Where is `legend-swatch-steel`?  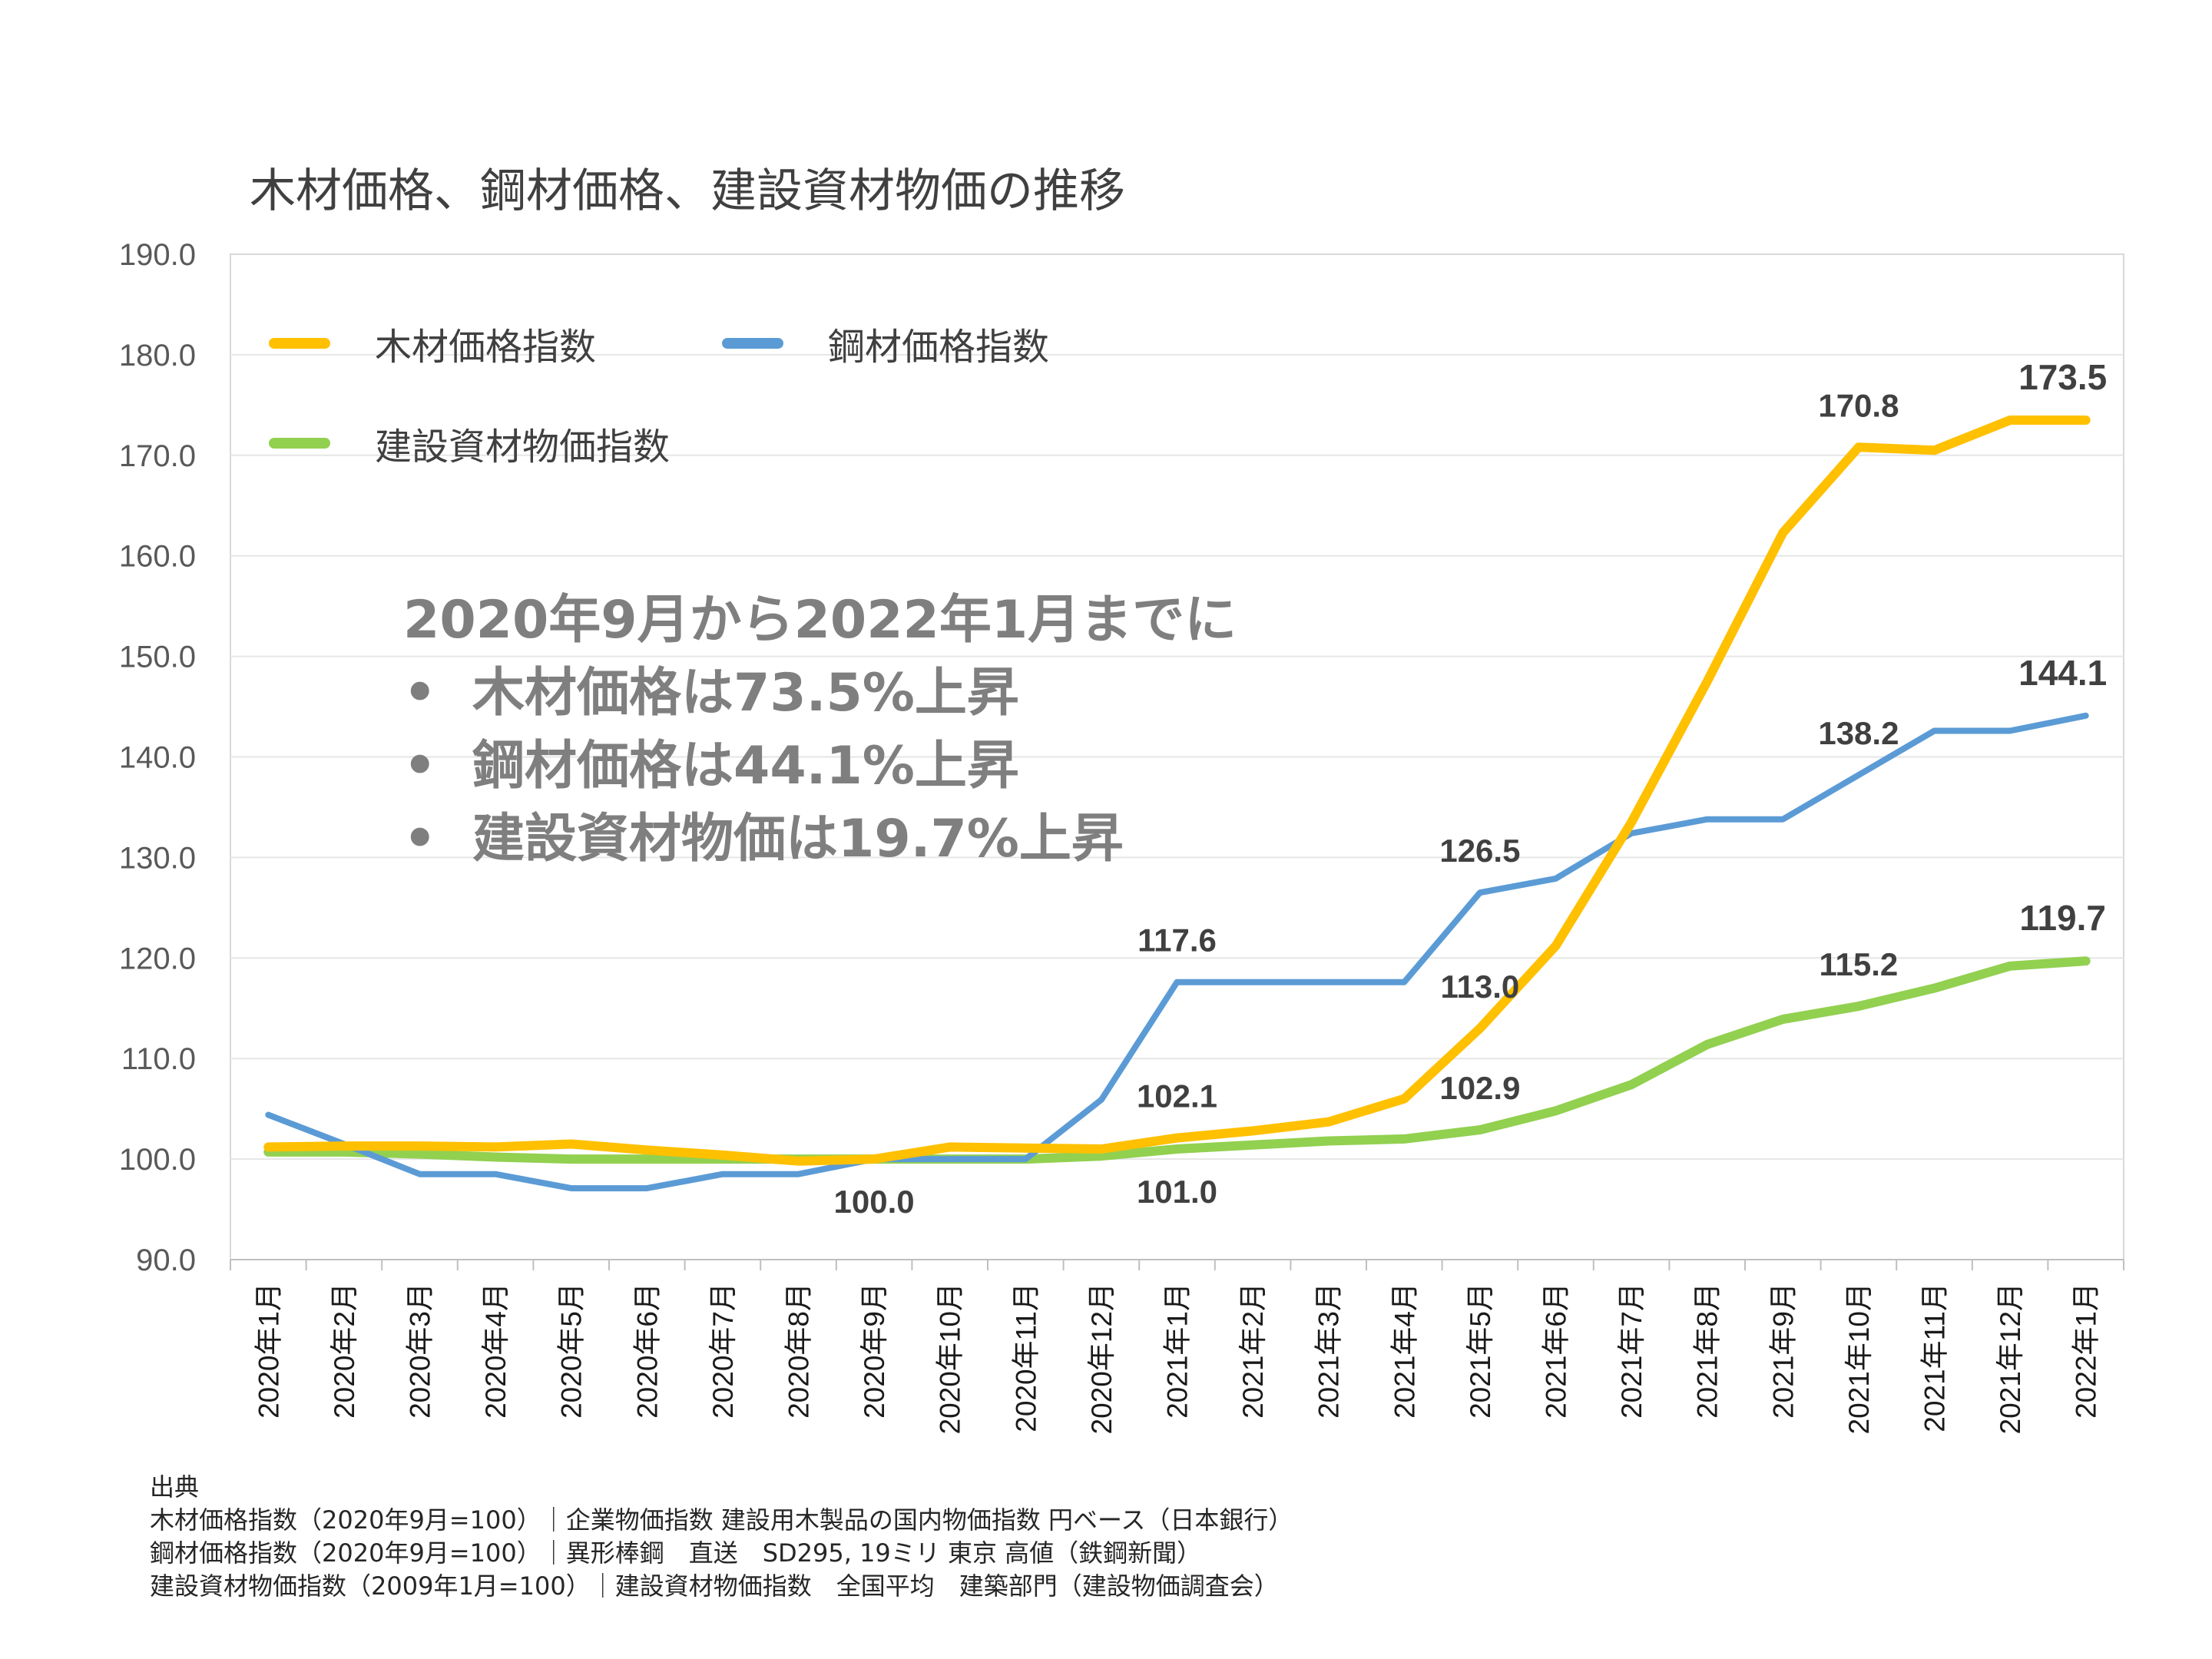 legend-swatch-steel is located at coordinates (752, 344).